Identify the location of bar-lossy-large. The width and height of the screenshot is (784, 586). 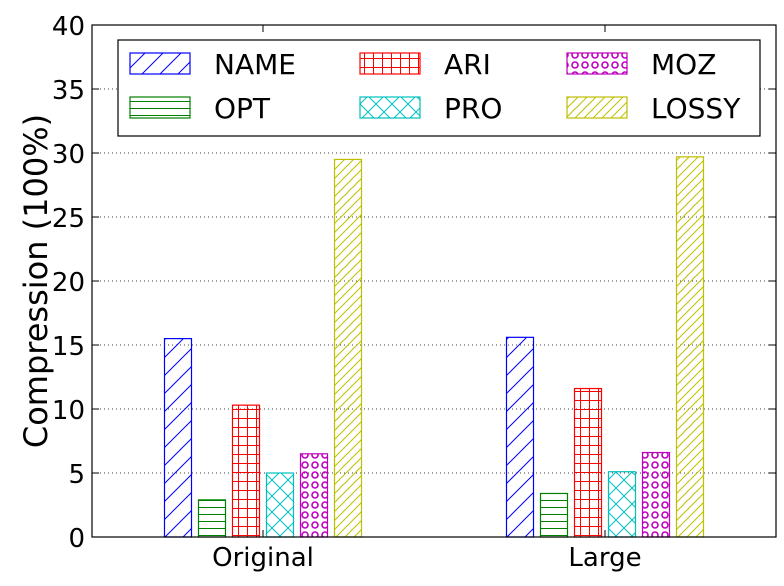
(690, 347).